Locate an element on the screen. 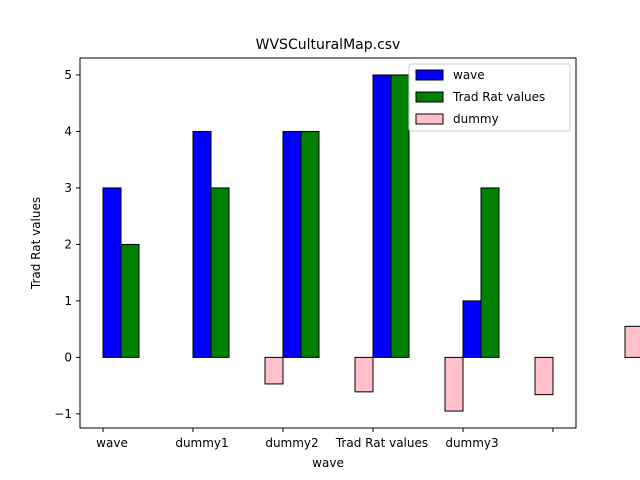  x-tick-label-5: dummy3 is located at coordinates (471, 443).